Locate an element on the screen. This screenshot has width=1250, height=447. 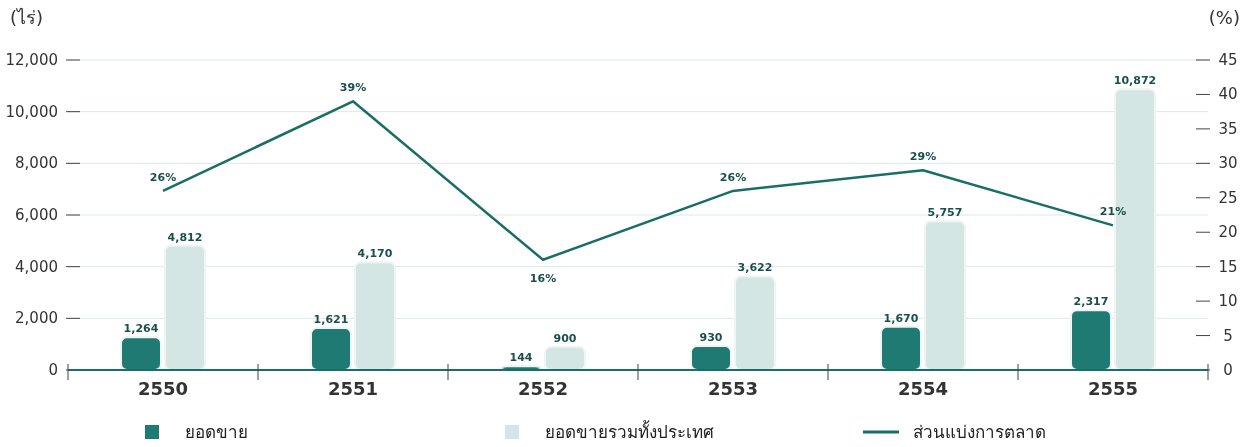
y-axis-title: (ไร่) is located at coordinates (27, 17).